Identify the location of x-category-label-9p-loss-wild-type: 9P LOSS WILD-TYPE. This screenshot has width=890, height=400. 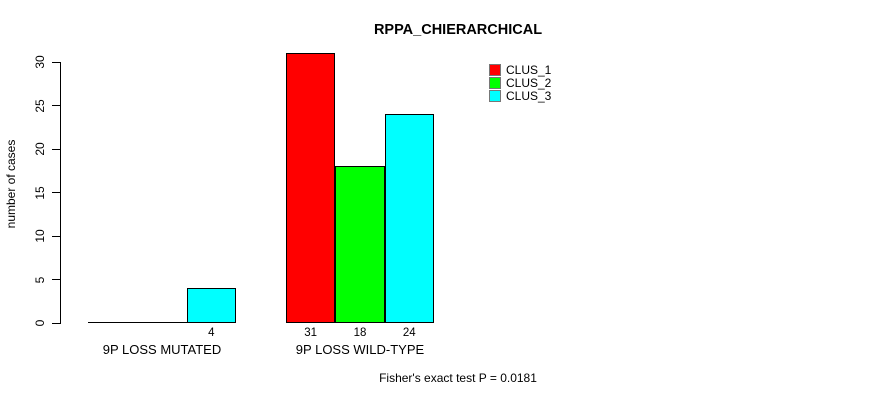
(360, 349).